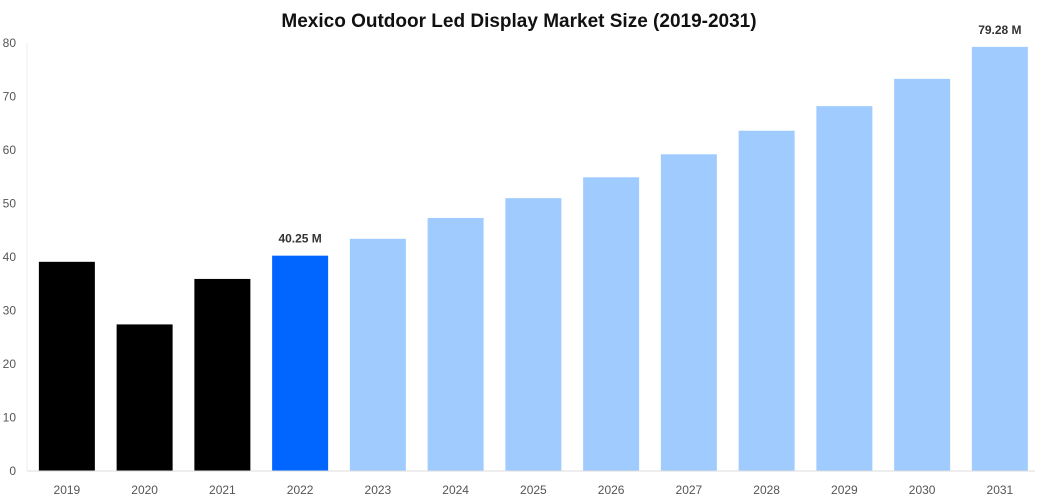  I want to click on bar-2021, so click(222, 374).